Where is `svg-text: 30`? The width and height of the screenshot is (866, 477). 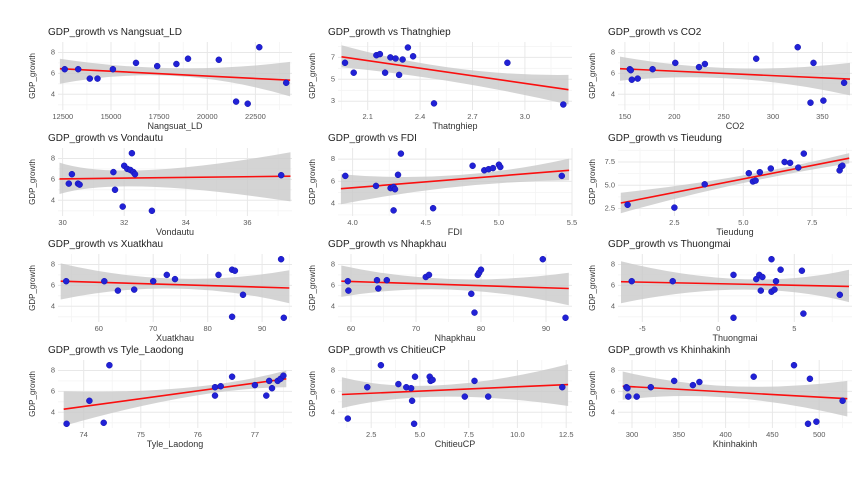 svg-text: 30 is located at coordinates (62, 222).